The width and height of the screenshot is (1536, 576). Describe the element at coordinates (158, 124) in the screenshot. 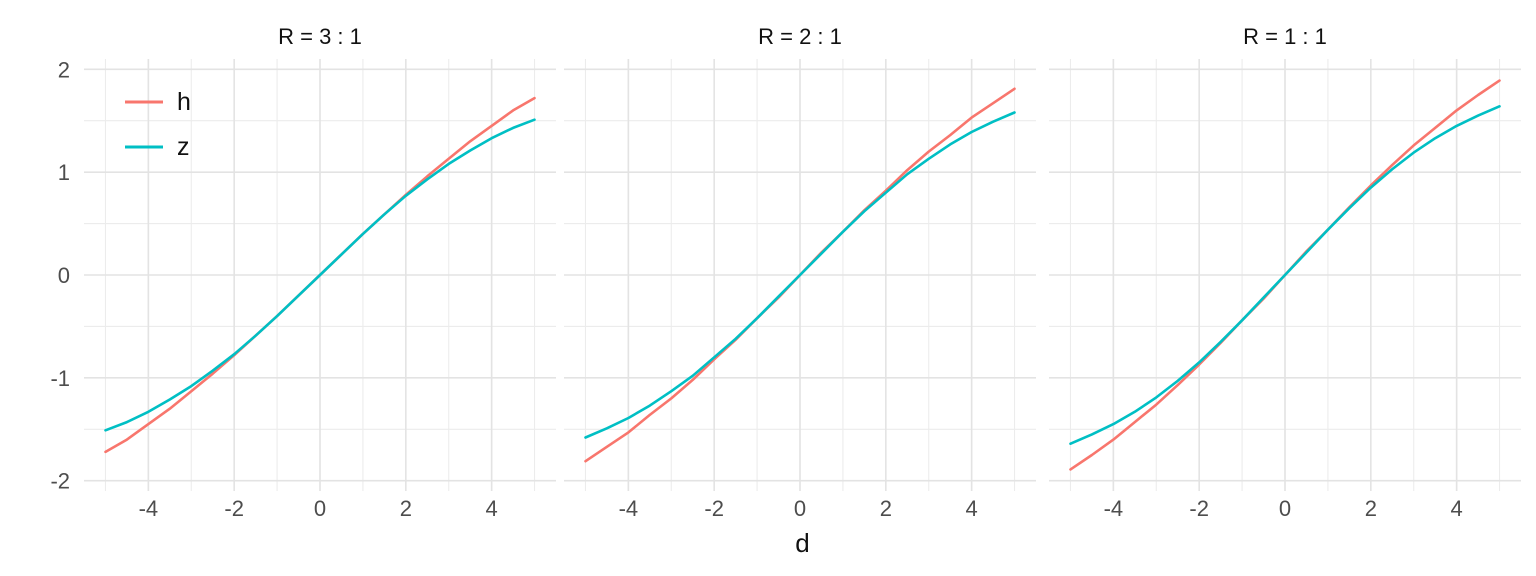

I see `legend: hz` at that location.